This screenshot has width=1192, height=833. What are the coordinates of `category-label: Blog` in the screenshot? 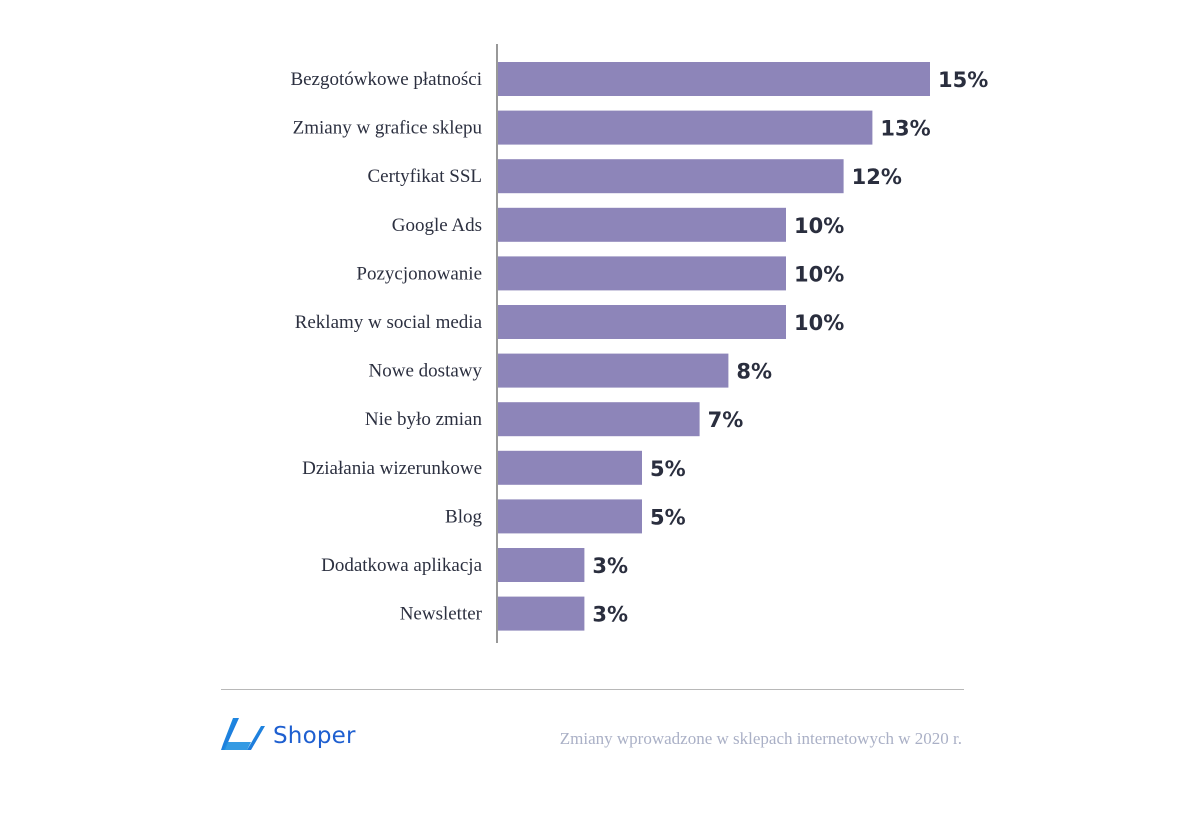 It's located at (463, 516).